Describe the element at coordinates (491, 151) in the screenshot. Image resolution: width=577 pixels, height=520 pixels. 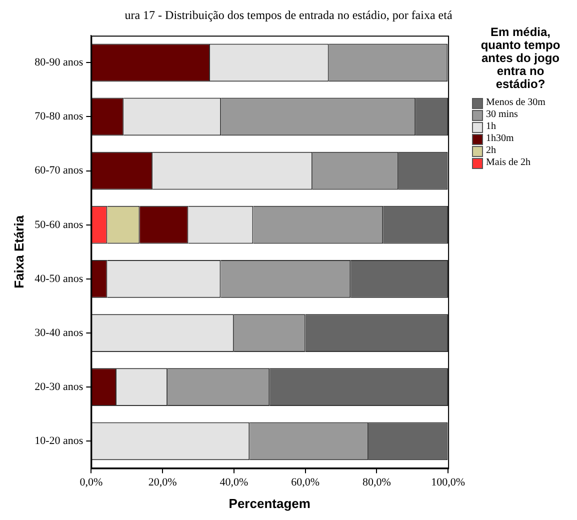
I see `legend-label: 2h` at that location.